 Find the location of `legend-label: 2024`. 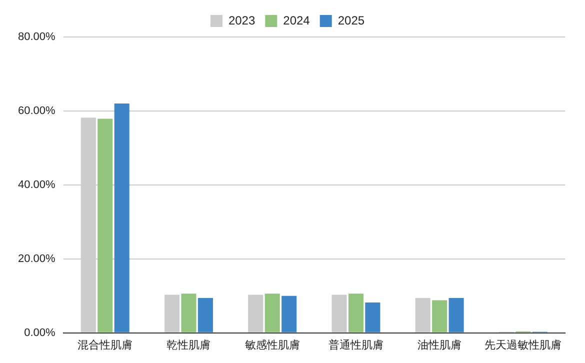

legend-label: 2024 is located at coordinates (296, 20).